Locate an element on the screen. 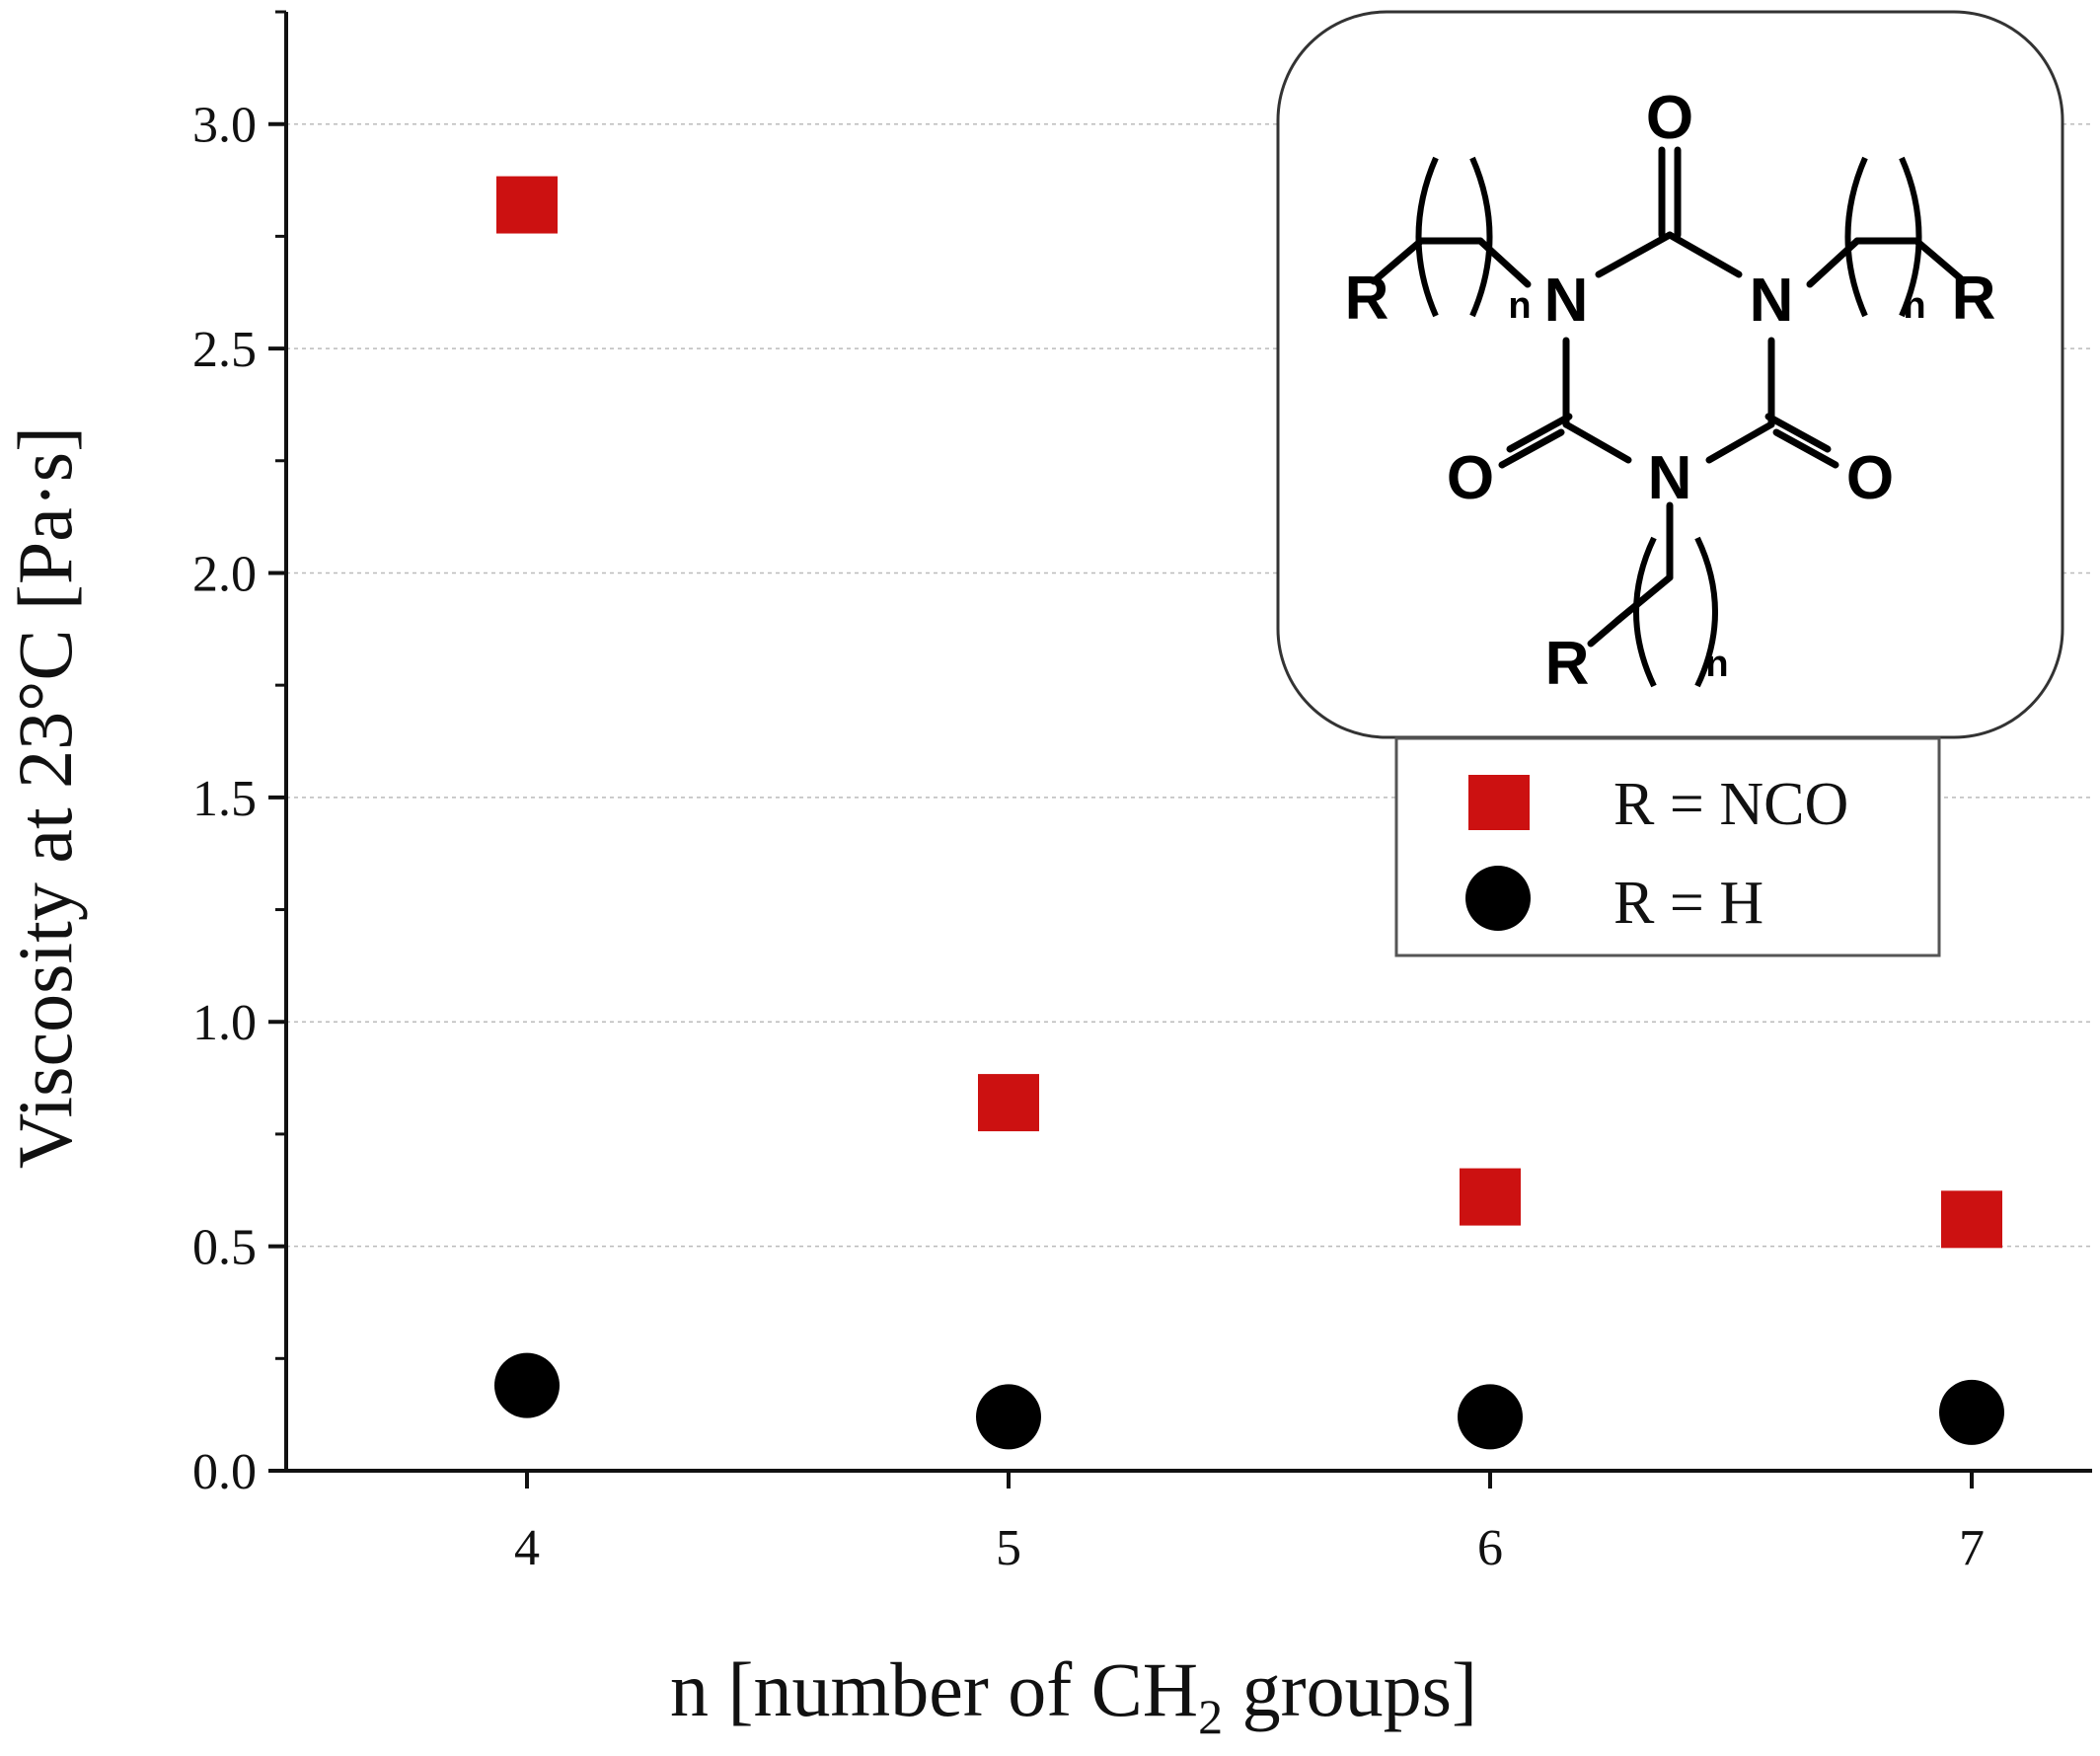  atom-o-right: O is located at coordinates (1870, 478).